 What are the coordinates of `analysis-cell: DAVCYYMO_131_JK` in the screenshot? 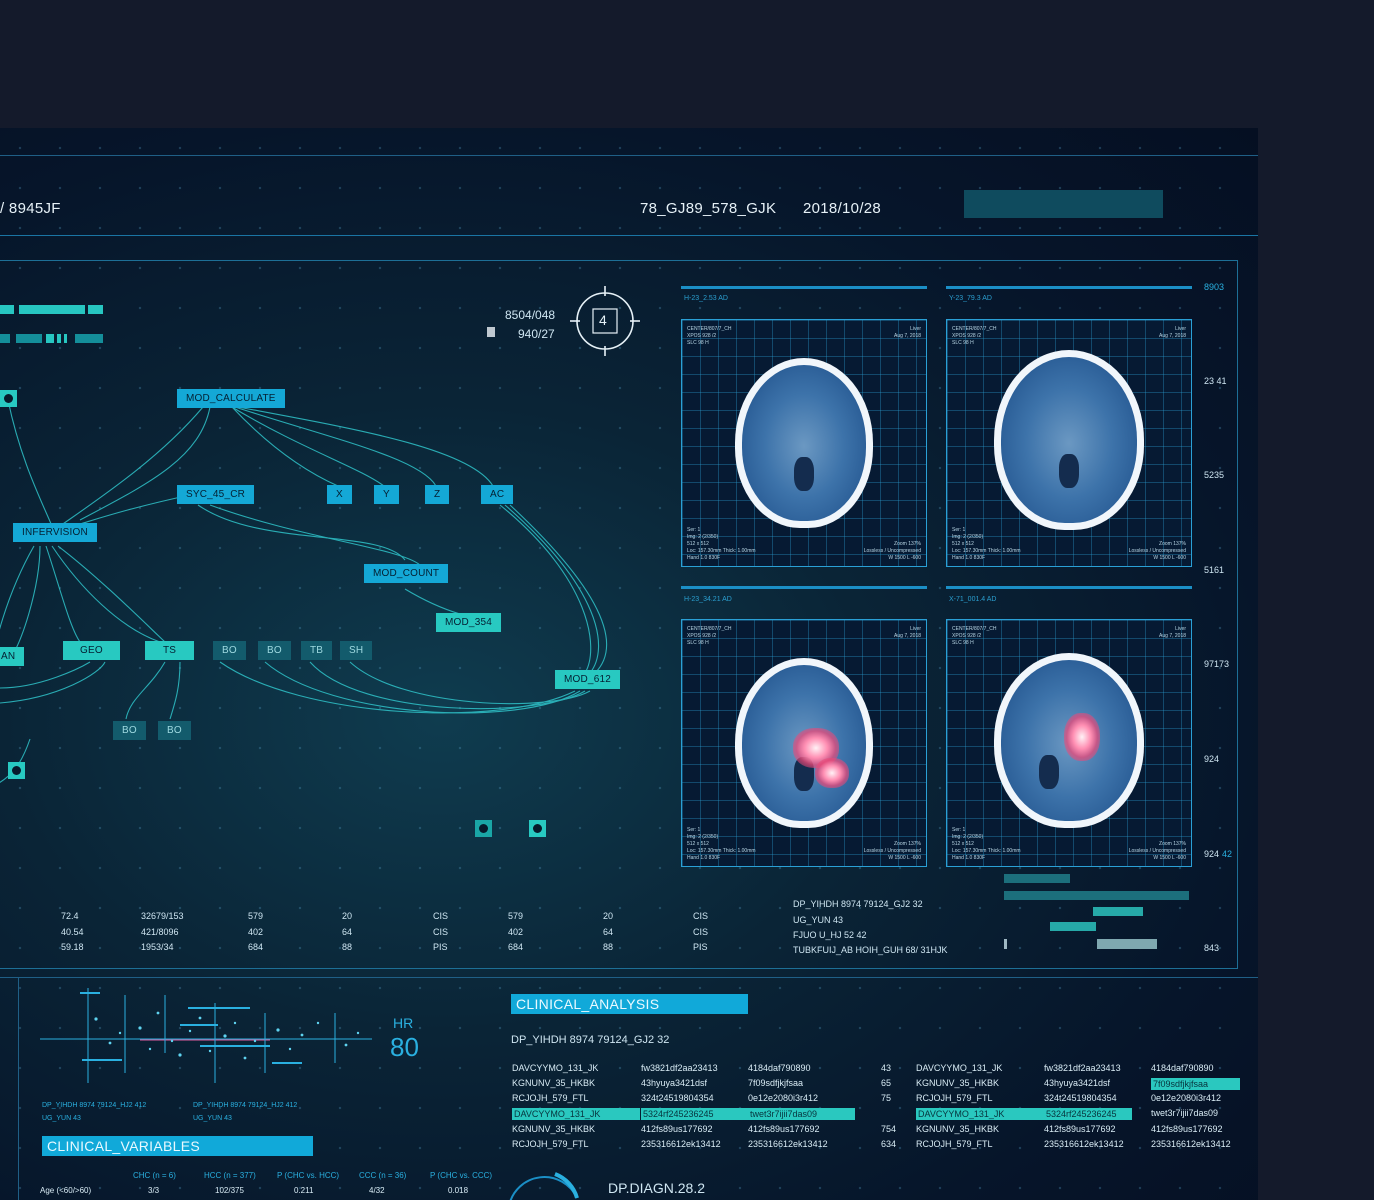 It's located at (576, 1114).